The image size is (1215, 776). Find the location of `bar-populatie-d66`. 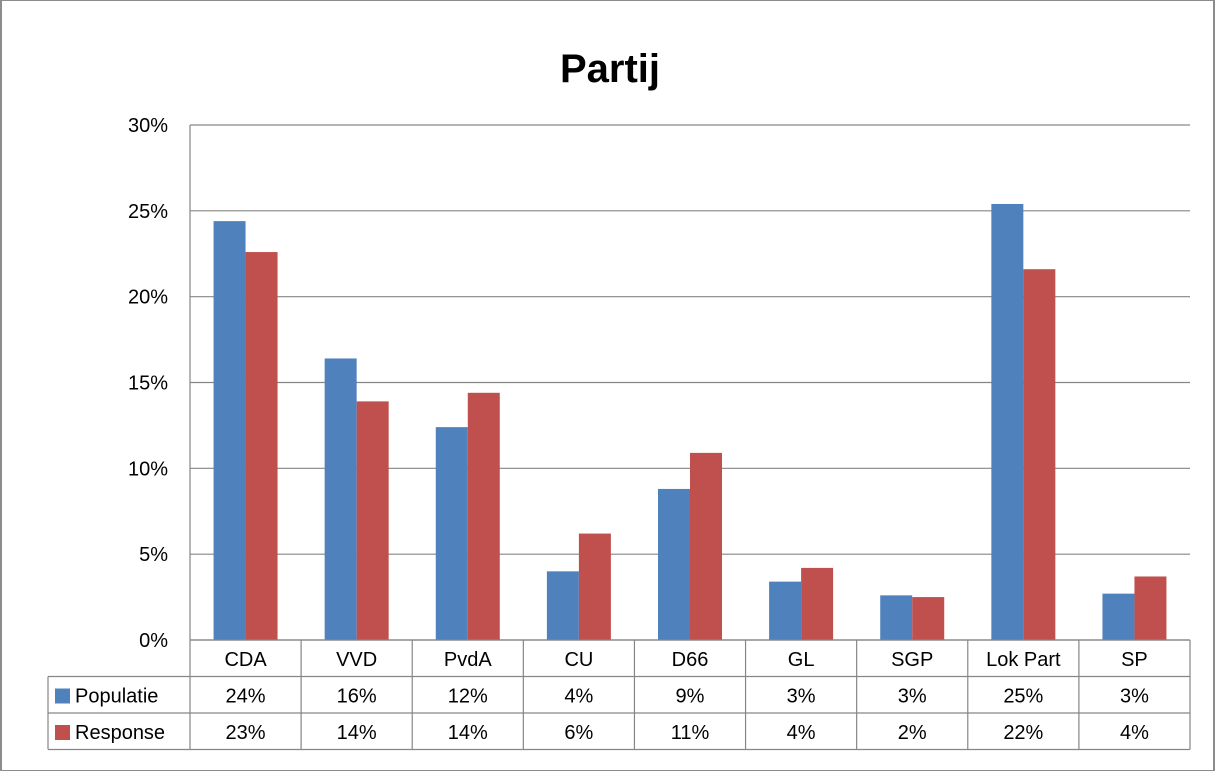

bar-populatie-d66 is located at coordinates (674, 564).